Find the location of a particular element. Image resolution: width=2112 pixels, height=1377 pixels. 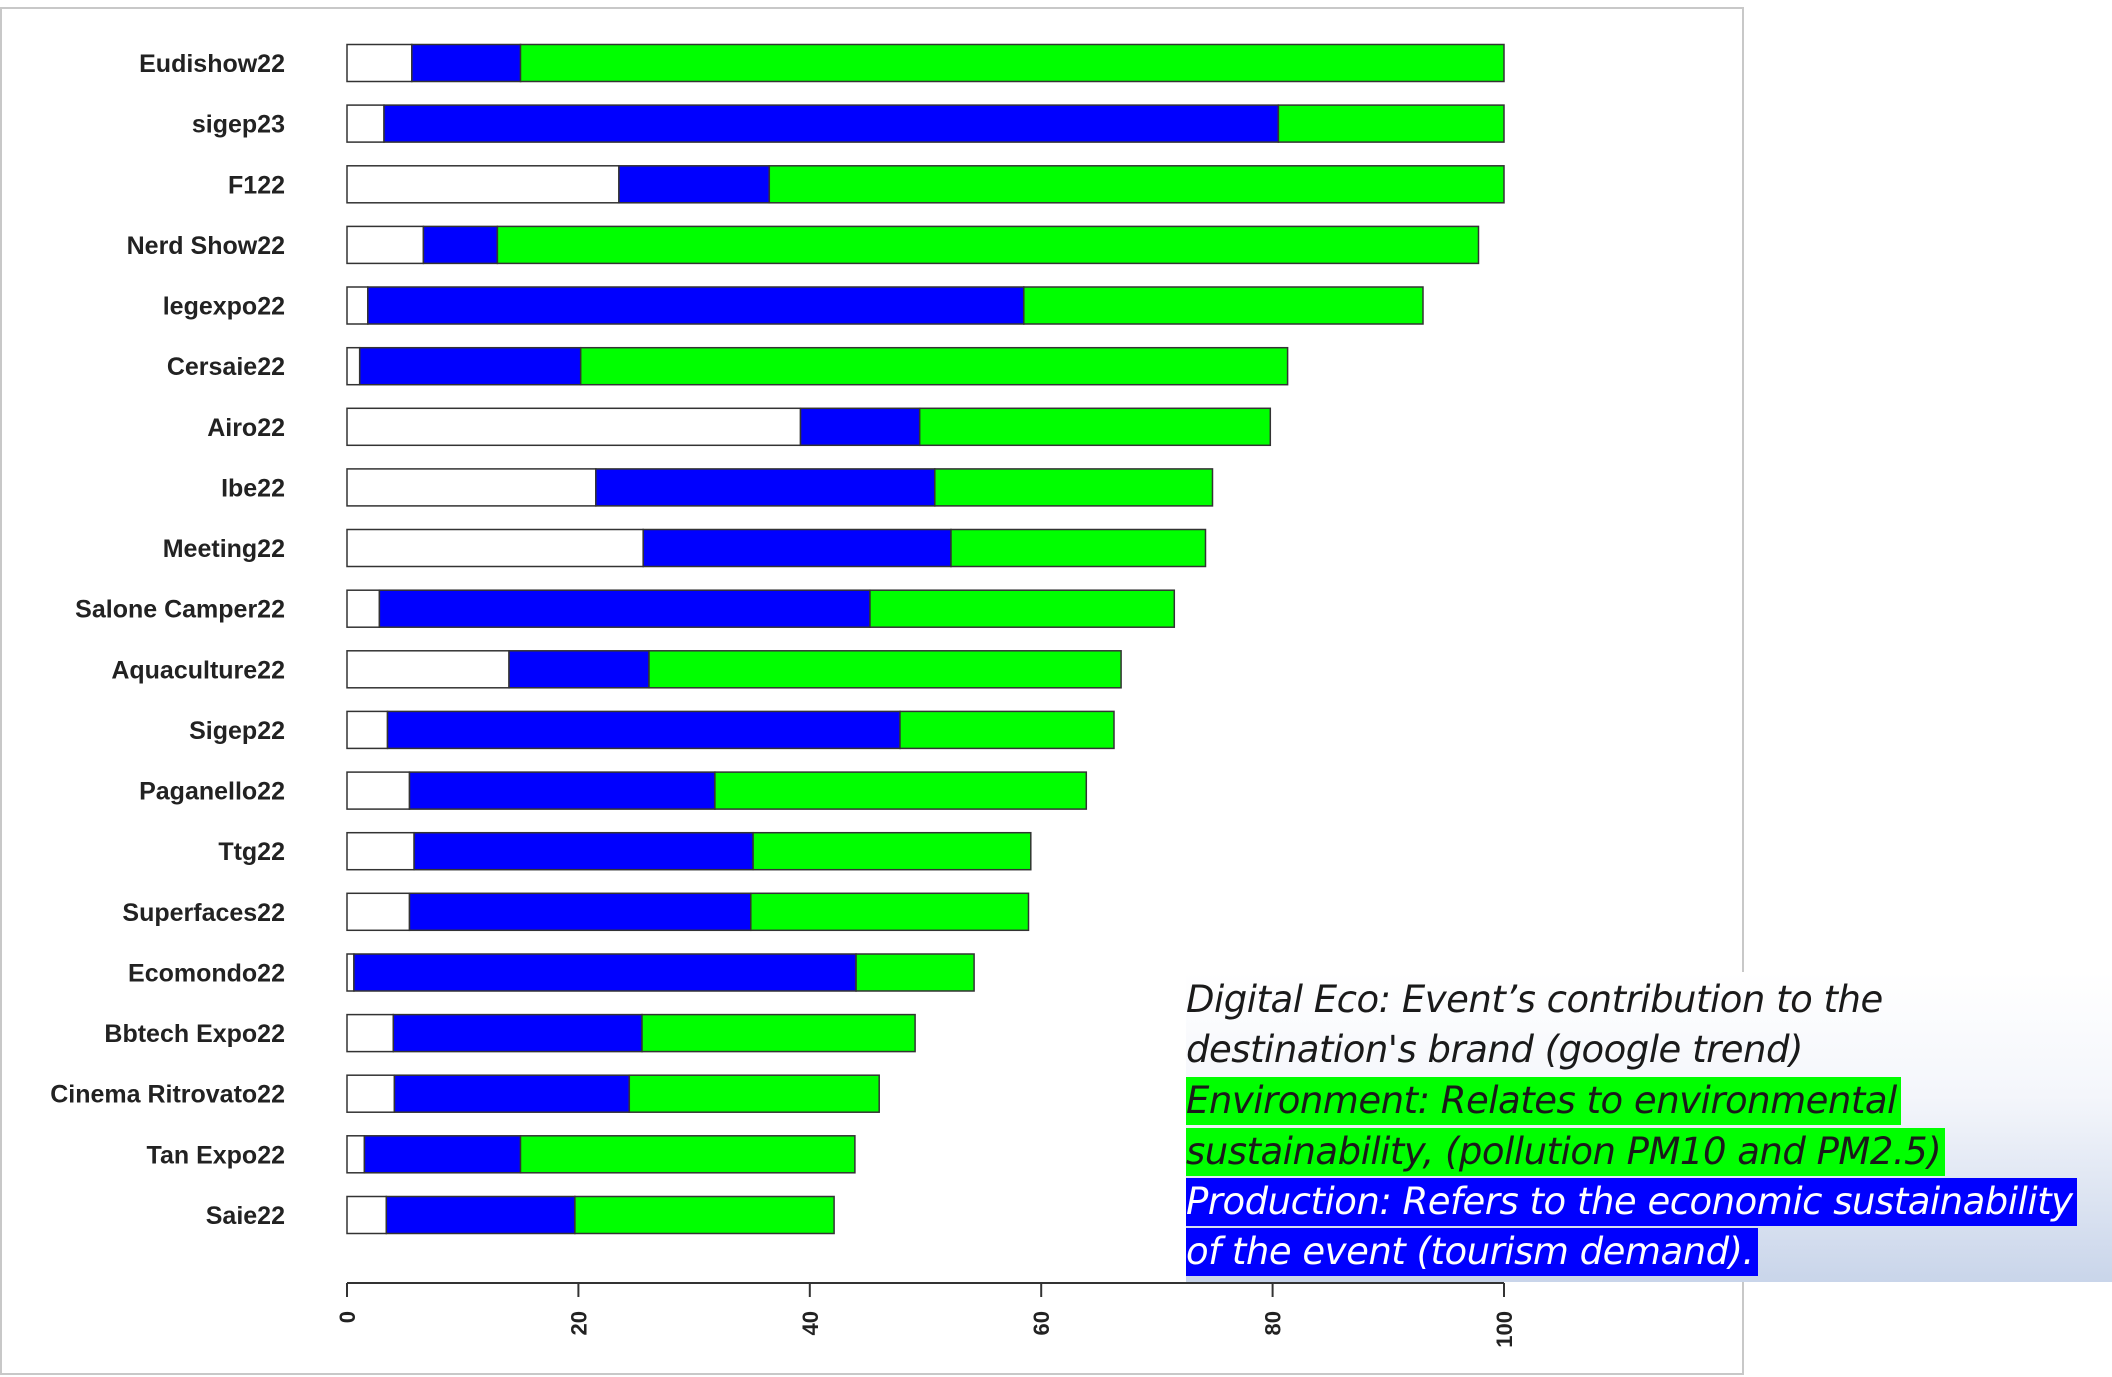

category-label: Paganello22 is located at coordinates (212, 792).